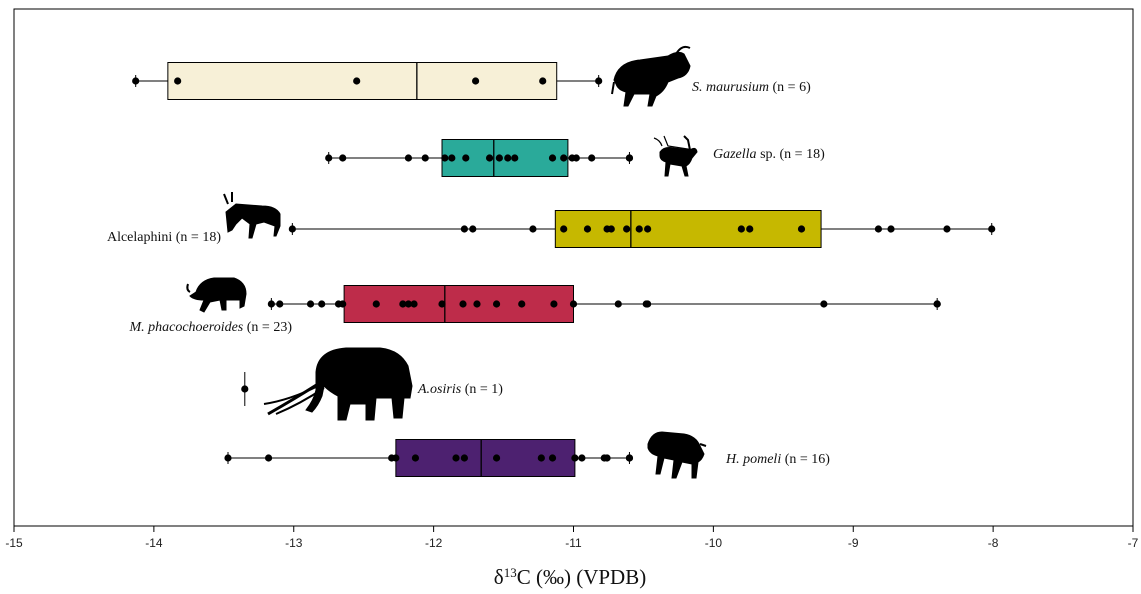  I want to click on x-tick-label: -9, so click(853, 543).